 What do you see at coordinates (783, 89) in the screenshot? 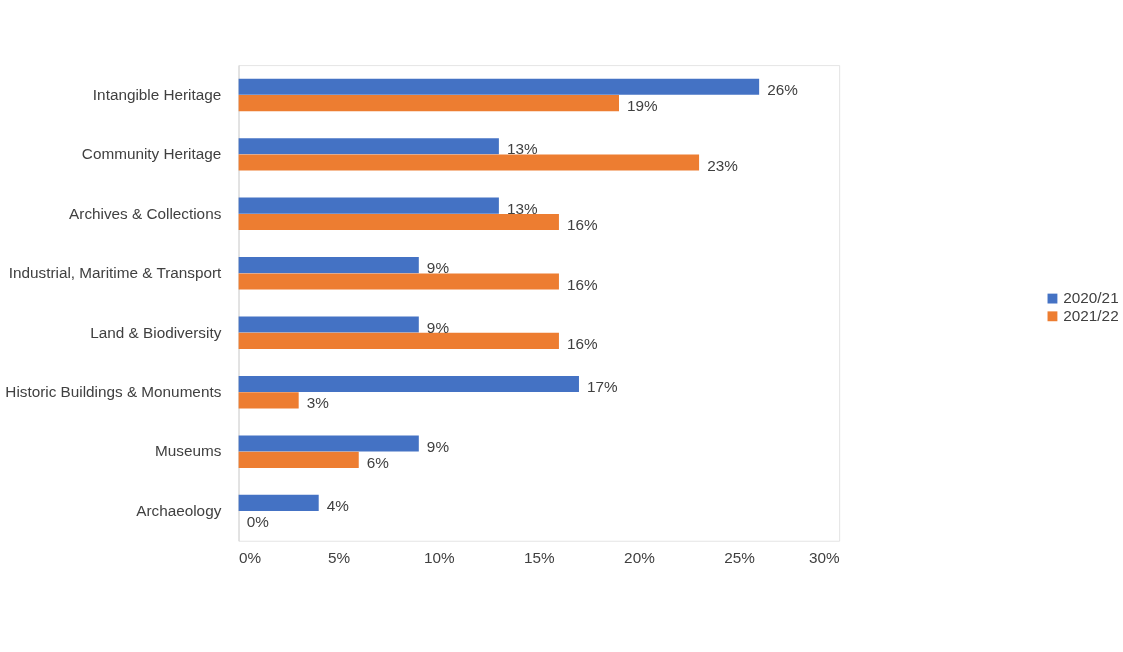
I see `data-label: 26%` at bounding box center [783, 89].